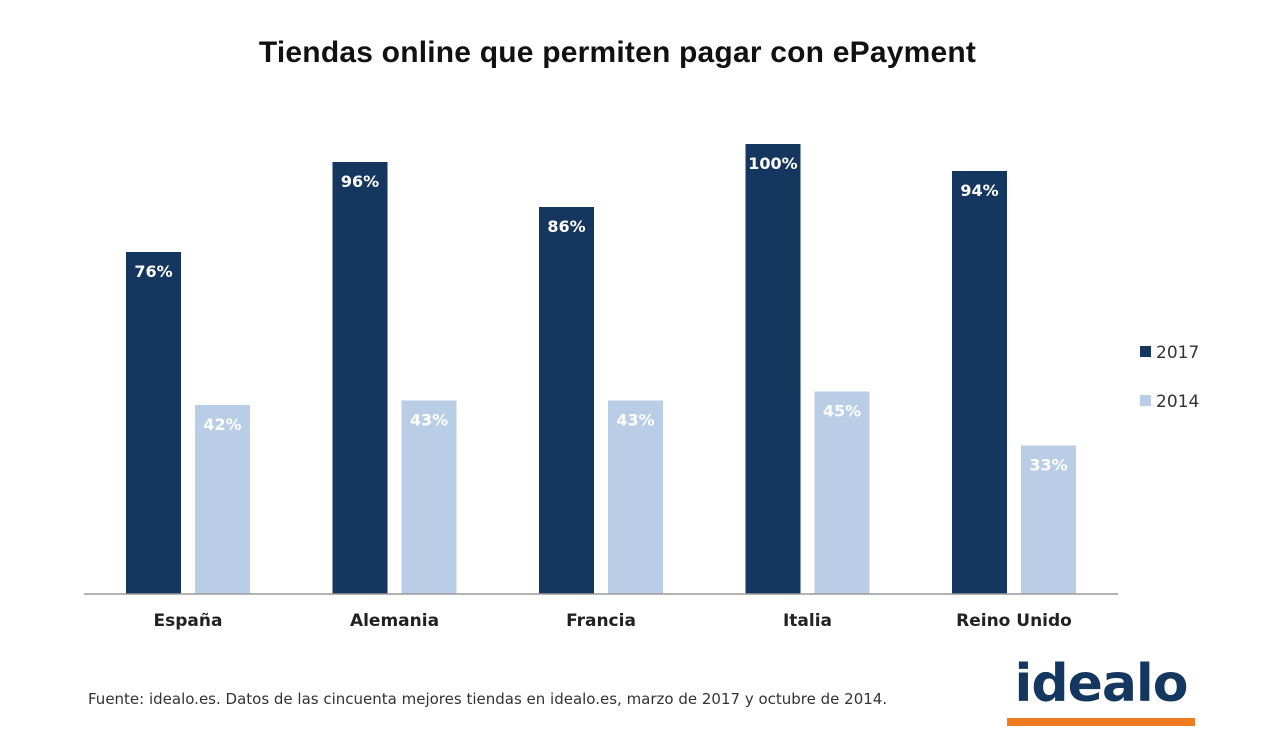 The width and height of the screenshot is (1277, 739). I want to click on data-label-2014-1: 43%, so click(429, 420).